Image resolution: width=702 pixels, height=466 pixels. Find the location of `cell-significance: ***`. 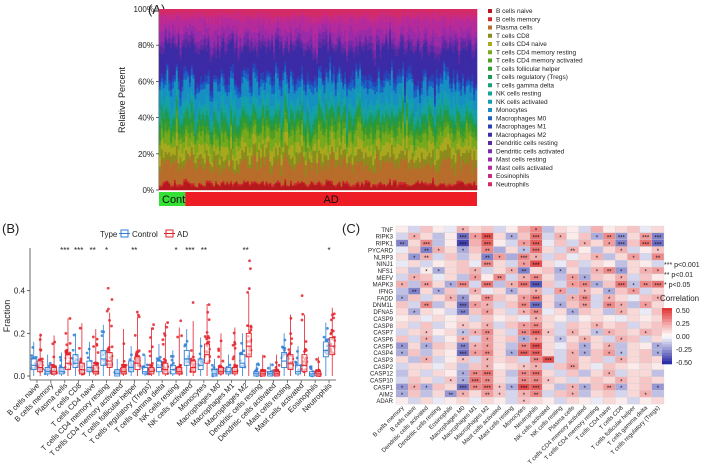

cell-significance: *** is located at coordinates (646, 238).